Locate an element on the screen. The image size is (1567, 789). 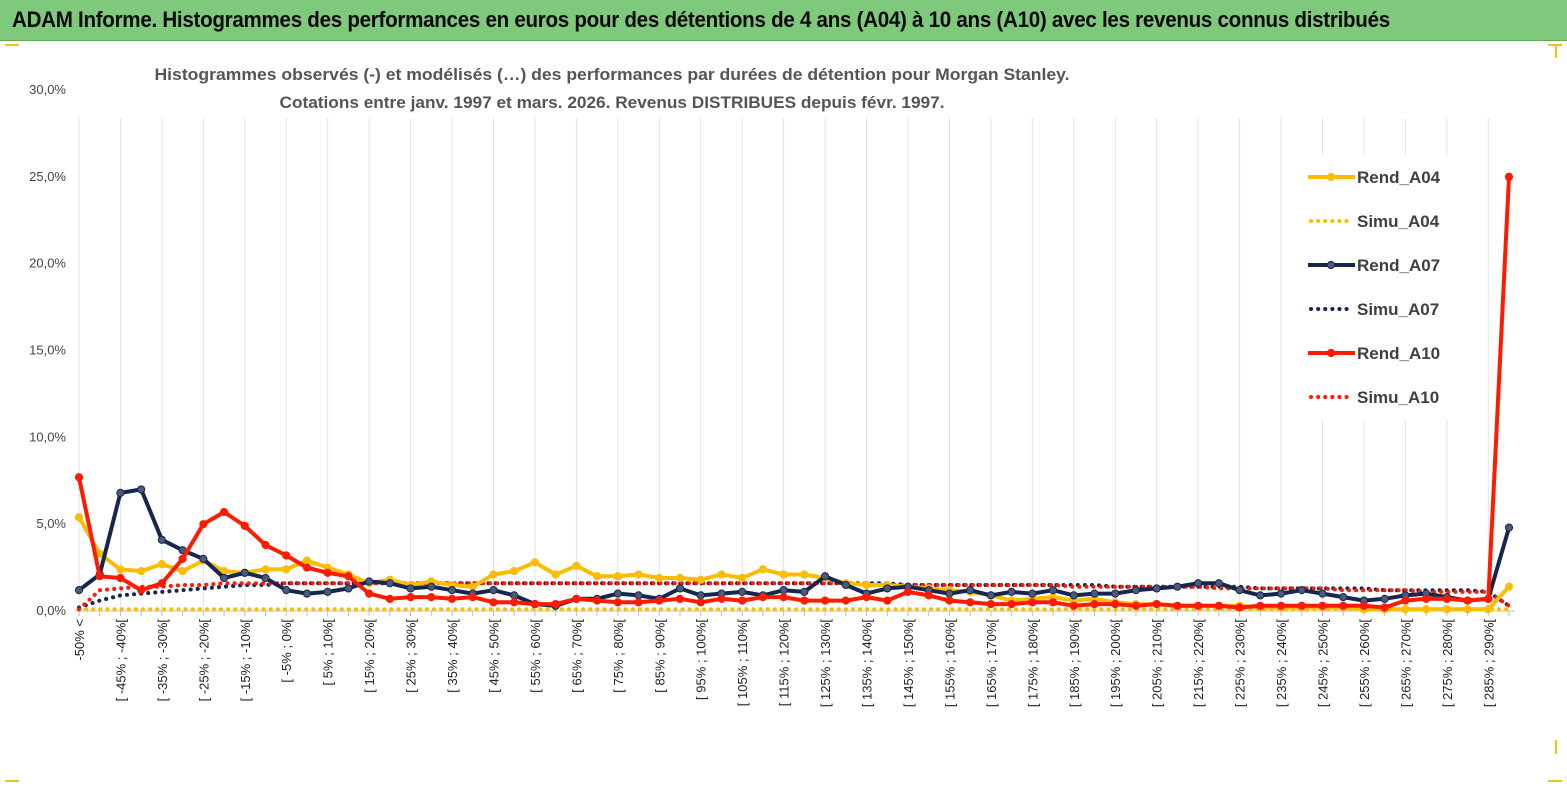
y-tick-label: 10,0% is located at coordinates (47, 436).